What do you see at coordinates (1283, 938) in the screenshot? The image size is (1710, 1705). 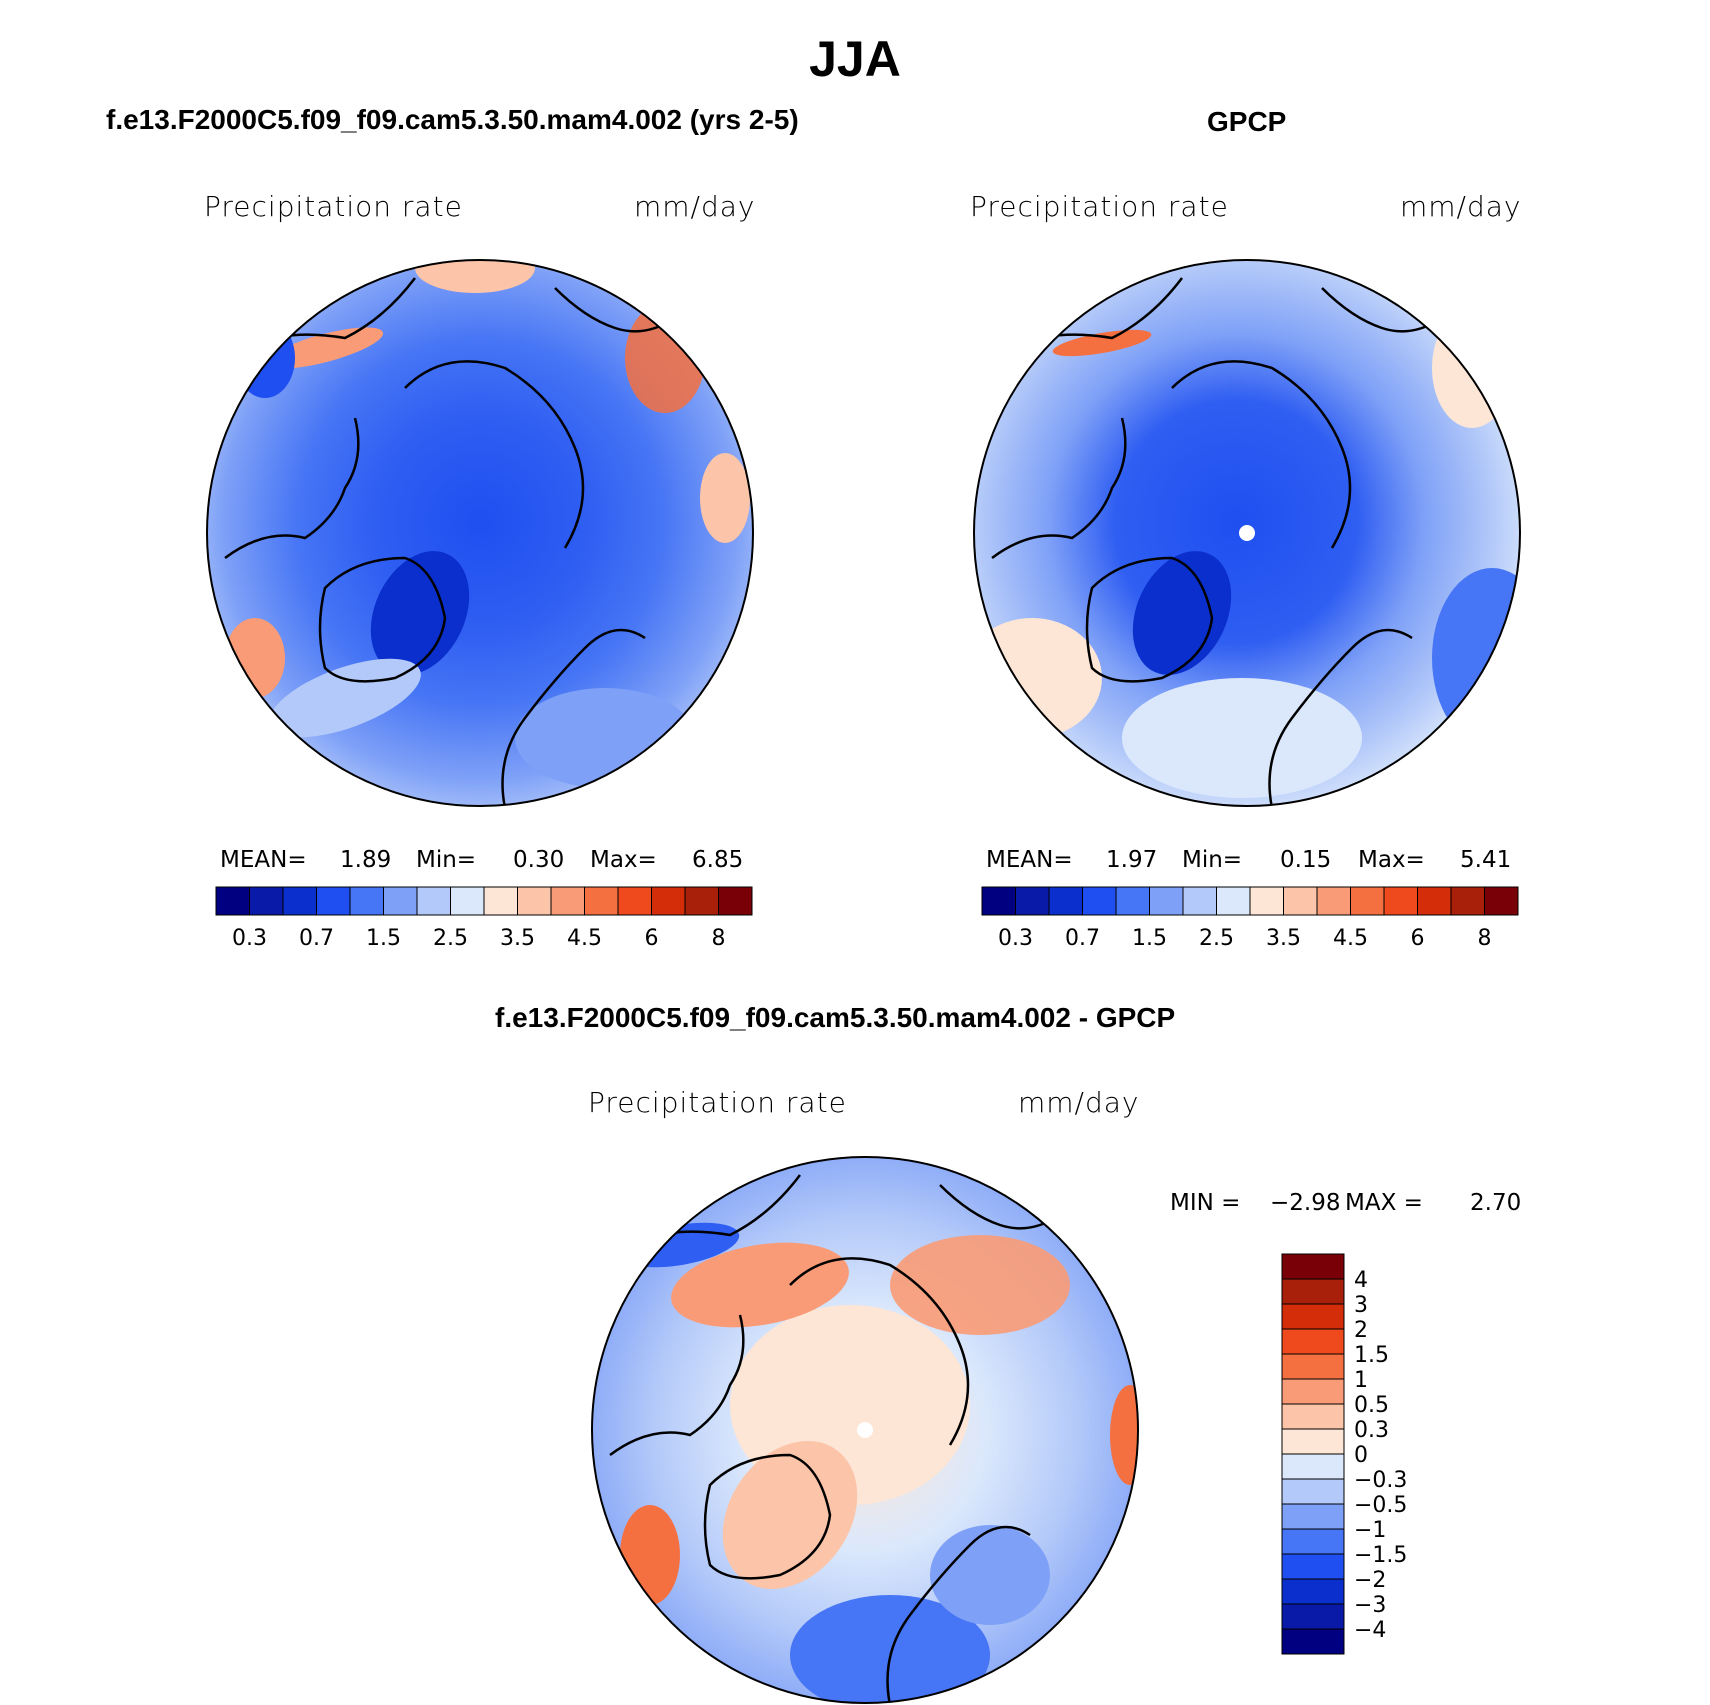 I see `colorbar-2-label: 3.5` at bounding box center [1283, 938].